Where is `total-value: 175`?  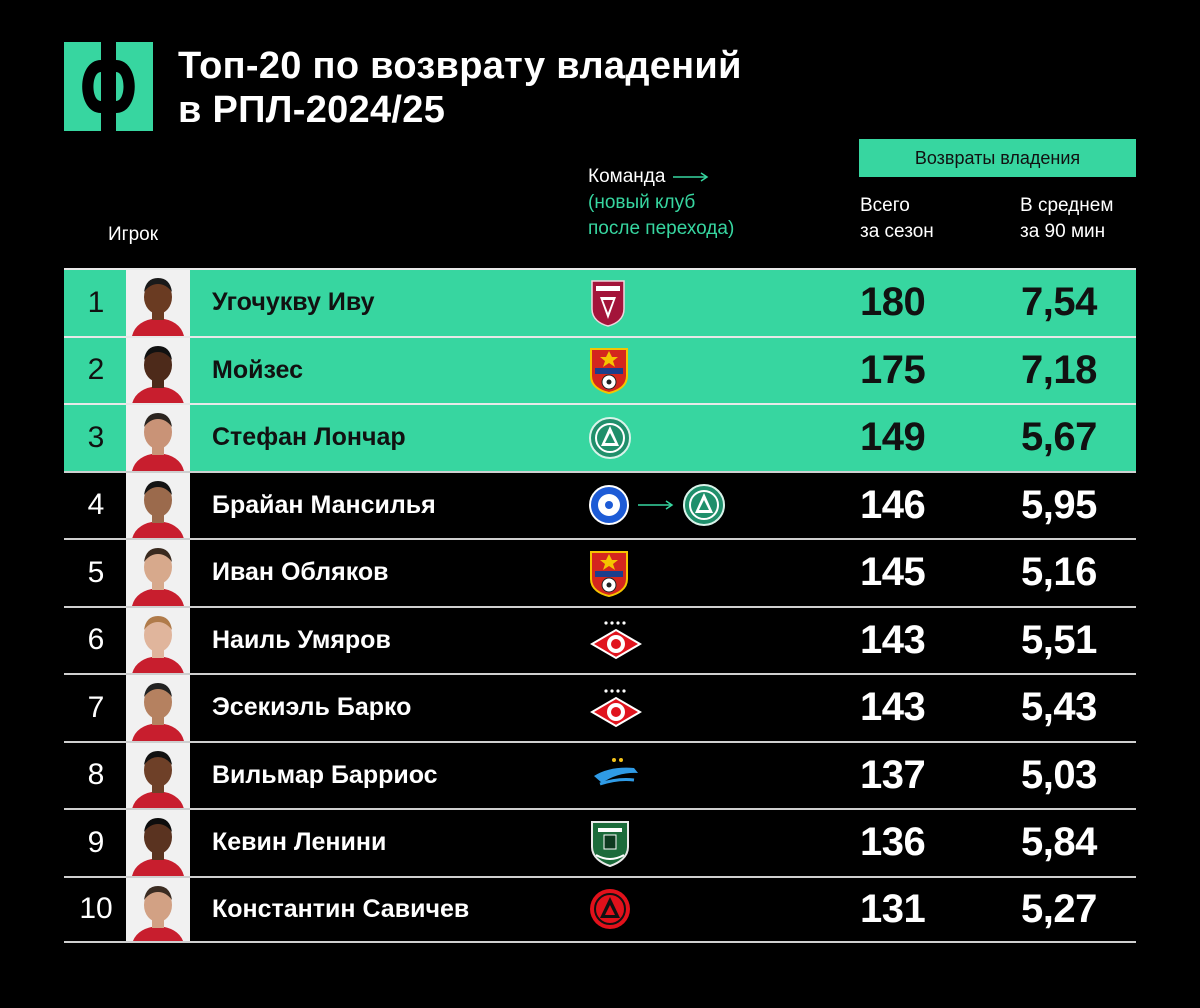
total-value: 175 is located at coordinates (893, 369).